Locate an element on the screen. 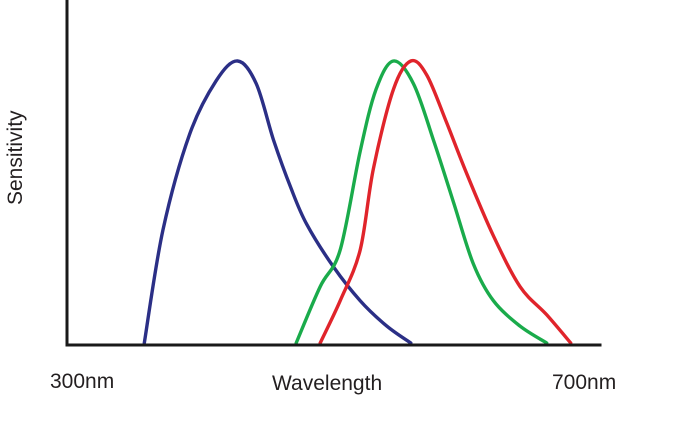 The image size is (680, 427). x-axis-label: Wavelength is located at coordinates (327, 383).